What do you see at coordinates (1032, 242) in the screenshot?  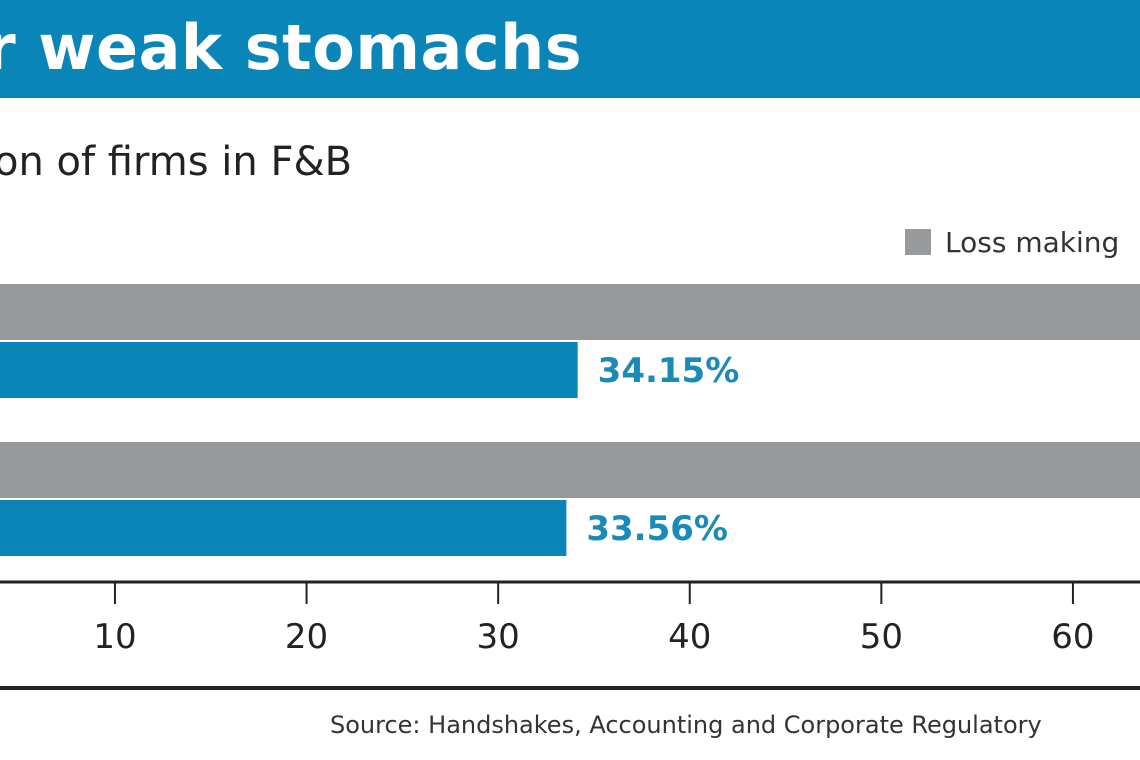 I see `legend-label-loss-making: Loss making` at bounding box center [1032, 242].